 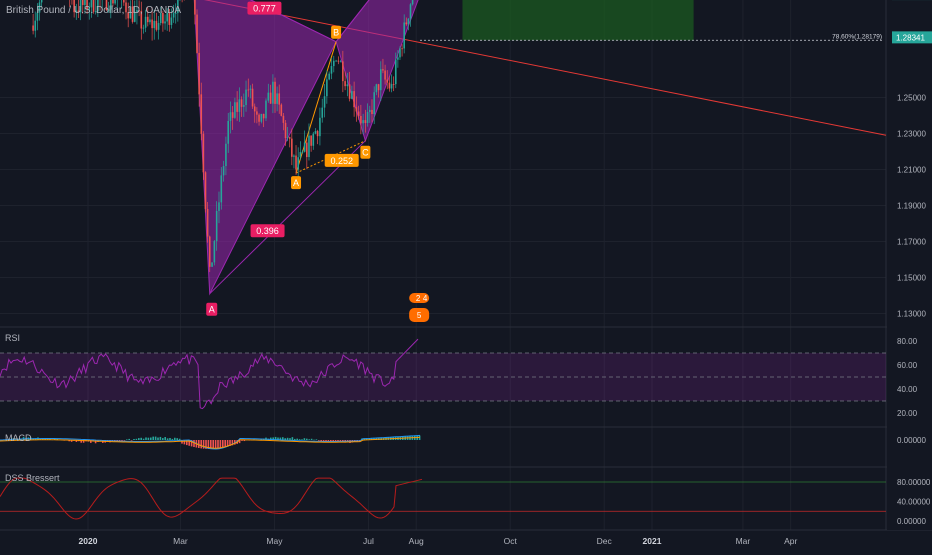 I want to click on price-tag: 1.28341, so click(x=912, y=37).